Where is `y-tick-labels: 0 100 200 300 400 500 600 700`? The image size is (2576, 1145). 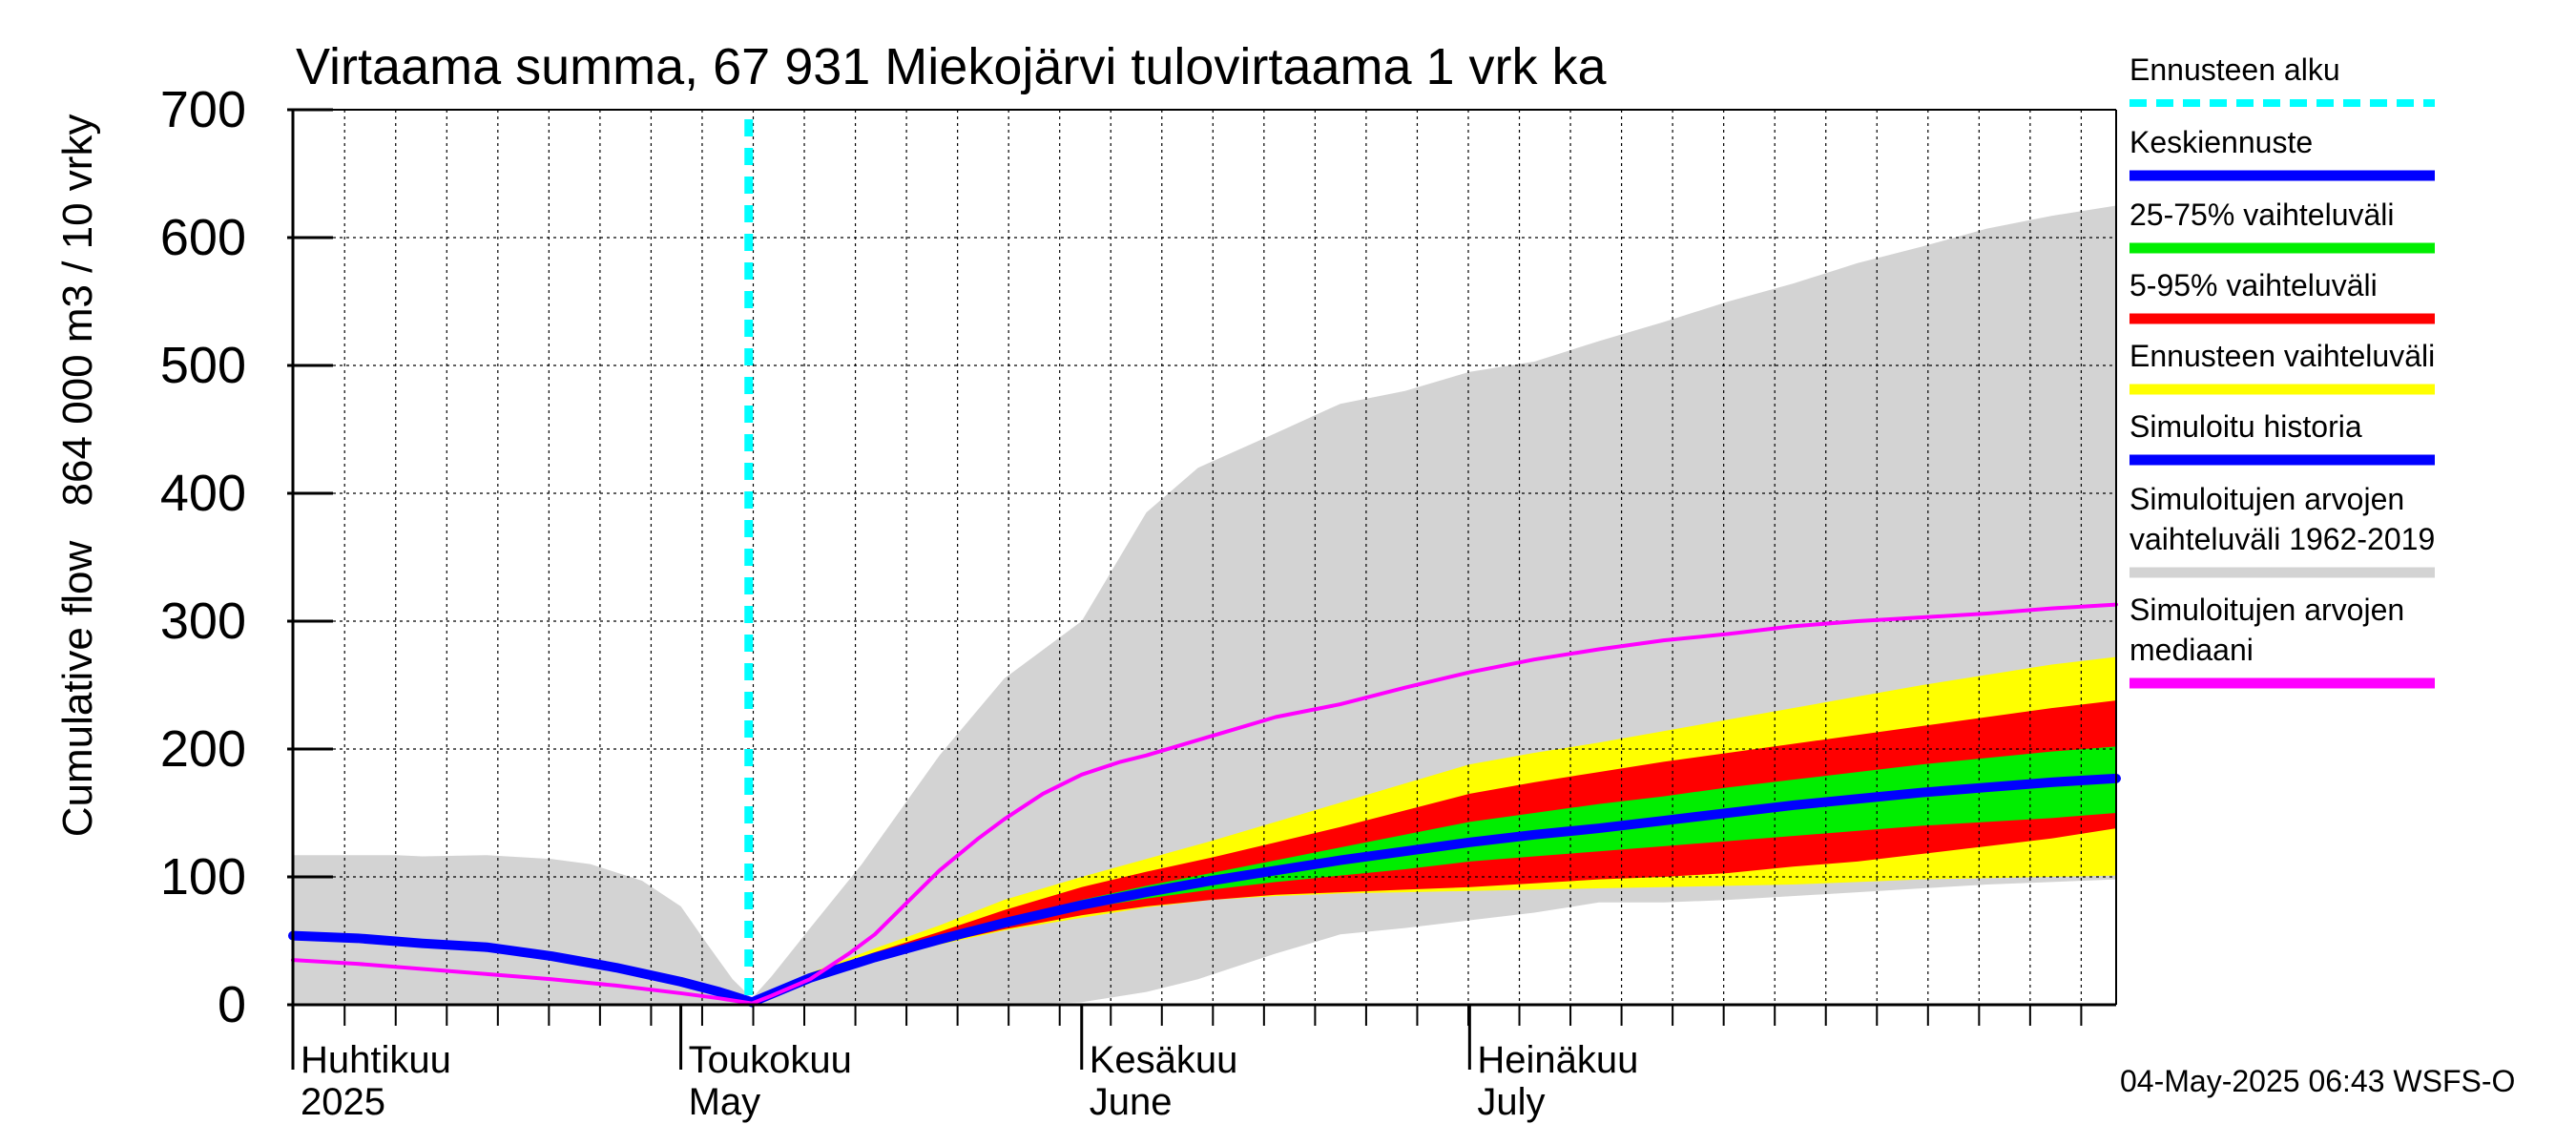 y-tick-labels: 0 100 200 300 400 500 600 700 is located at coordinates (203, 557).